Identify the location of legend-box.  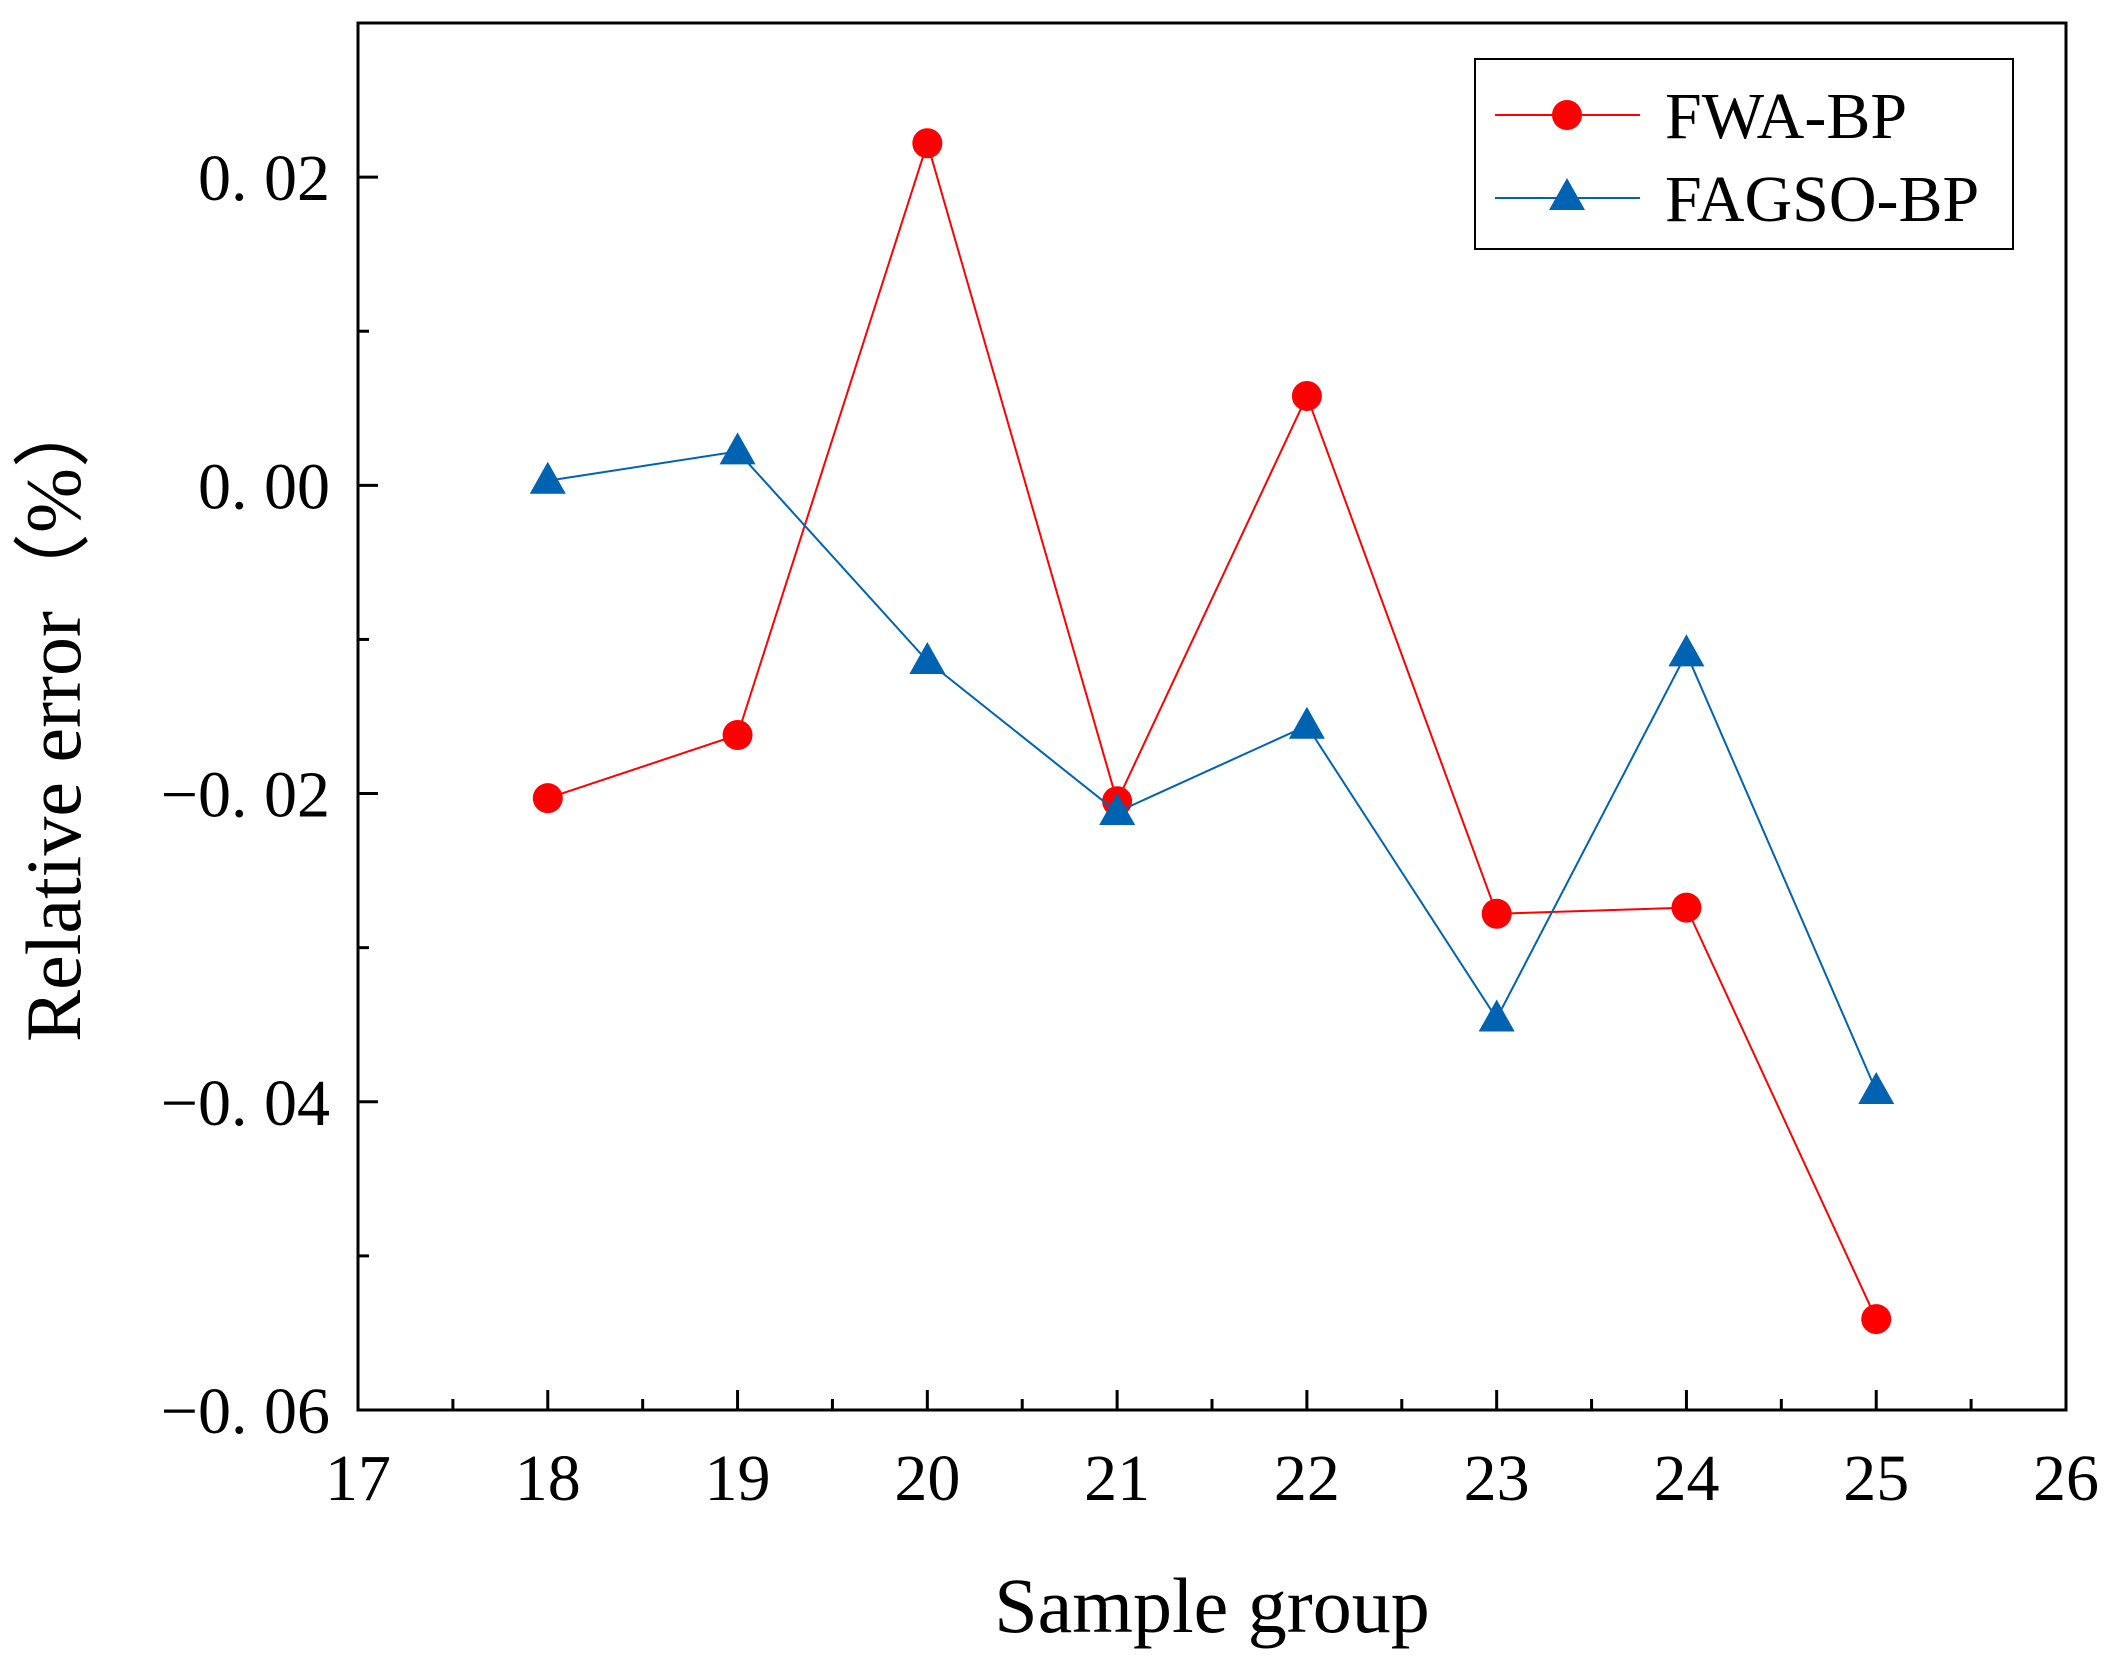
(1744, 154).